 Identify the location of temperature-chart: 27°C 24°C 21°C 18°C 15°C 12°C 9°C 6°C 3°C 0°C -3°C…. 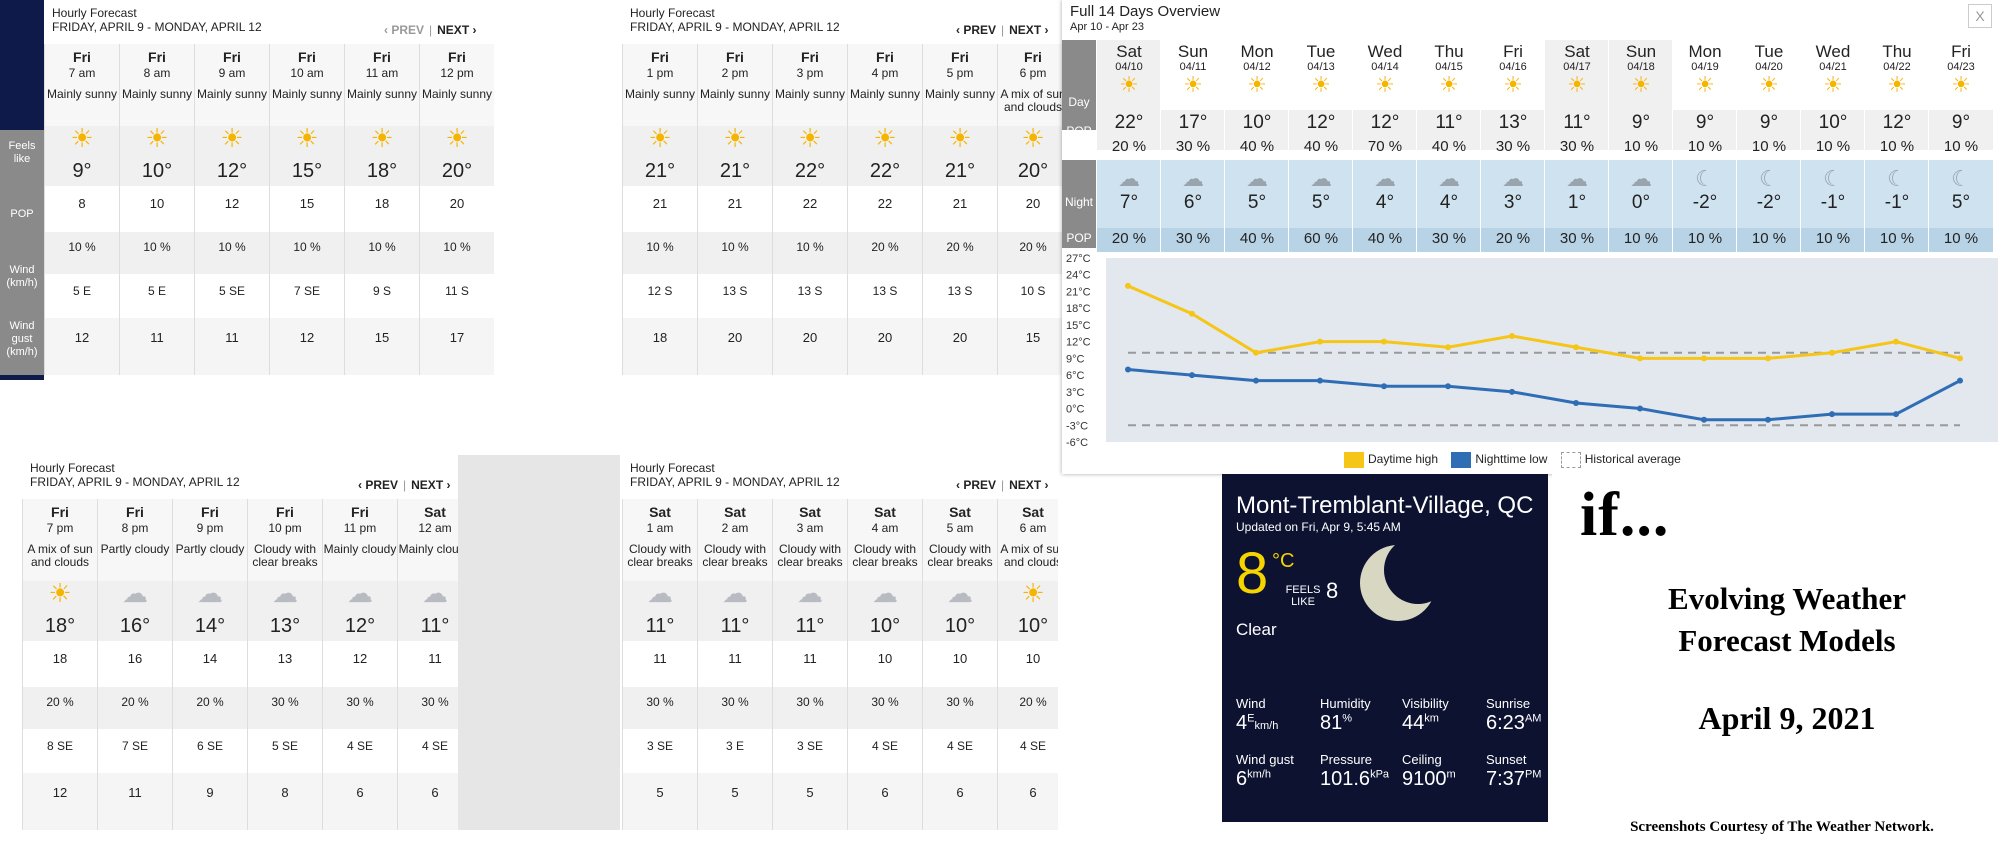
(1532, 351).